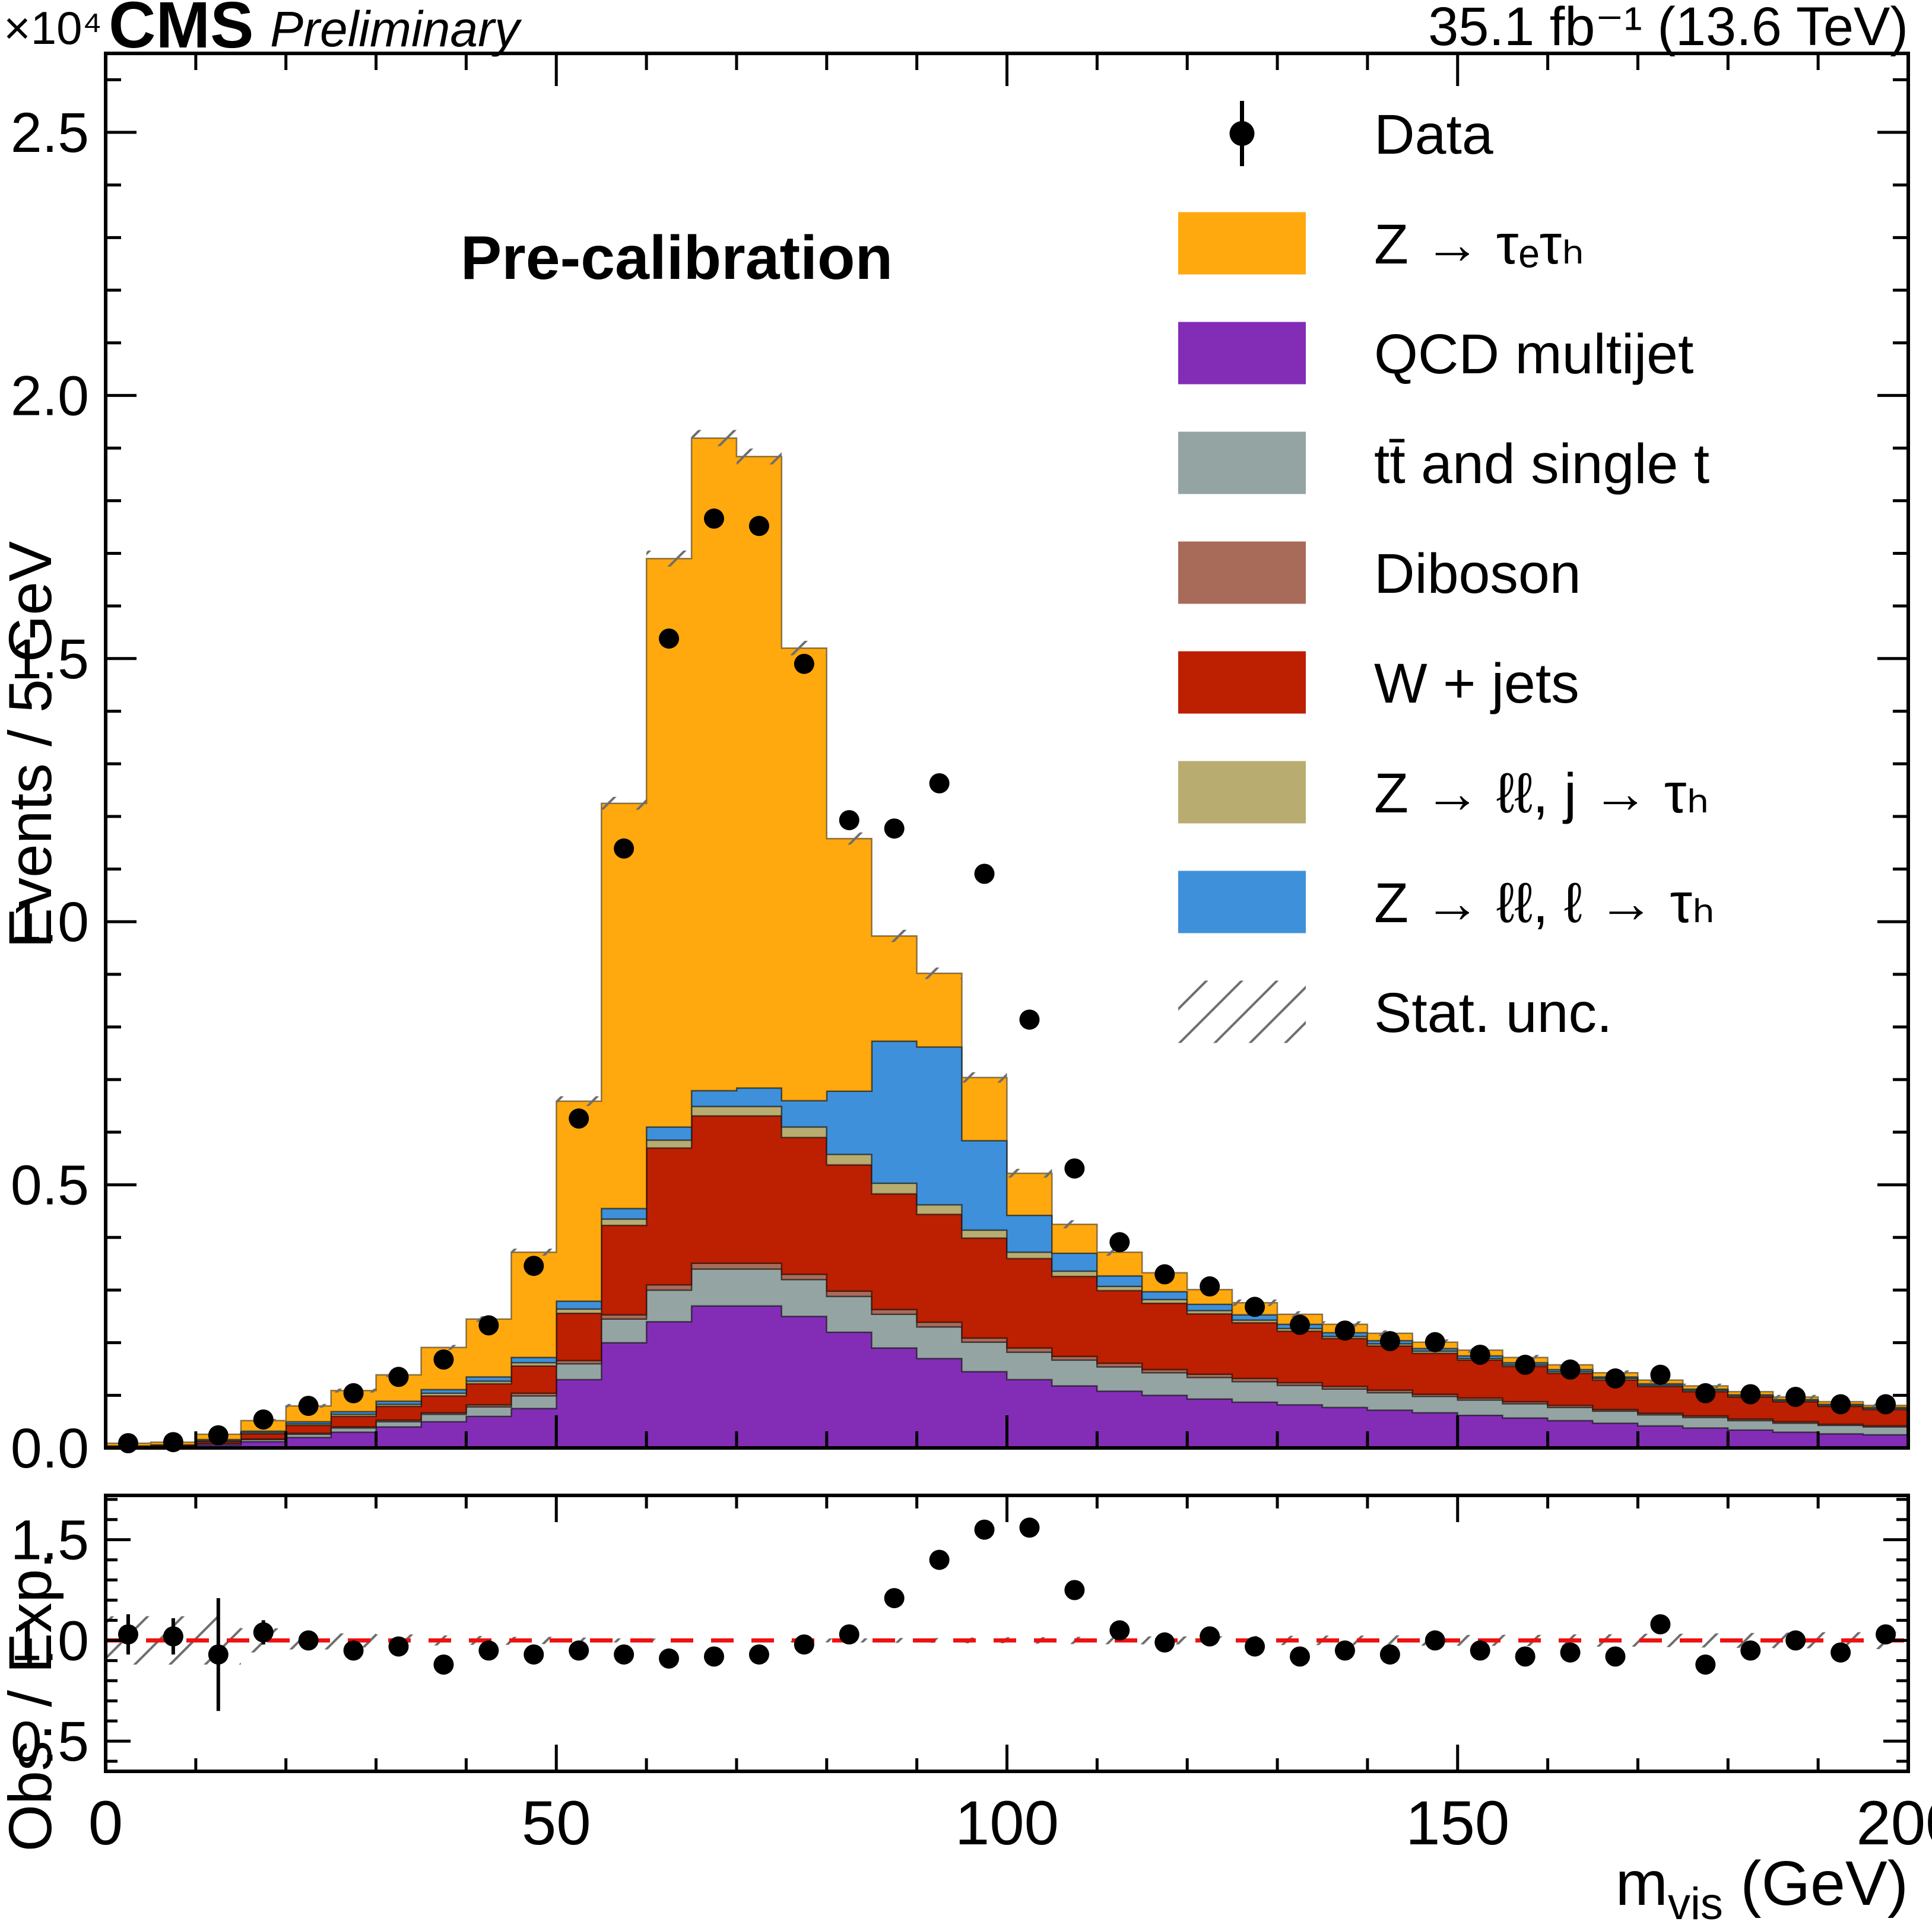 This screenshot has width=1932, height=1928. I want to click on legend-label: Diboson, so click(1477, 573).